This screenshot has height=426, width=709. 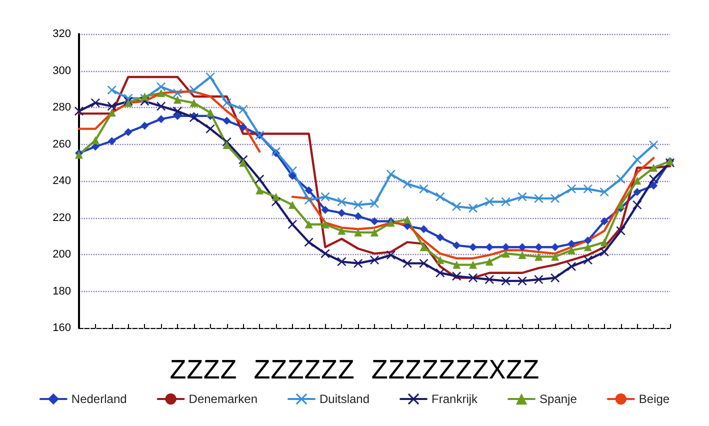 I want to click on legend-label: Denemarken, so click(x=223, y=399).